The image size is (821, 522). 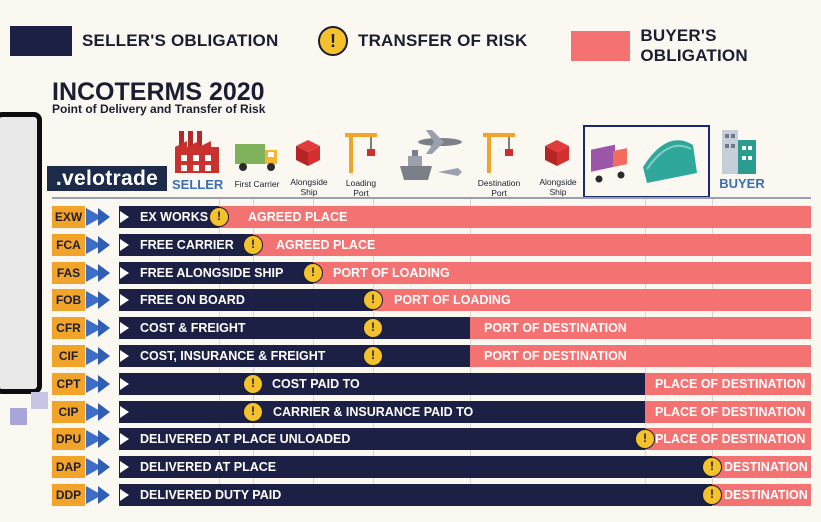 I want to click on incoterm-row-cpt: CPT ! COST PAID TO PLACE OF DESTINATION, so click(x=431, y=384).